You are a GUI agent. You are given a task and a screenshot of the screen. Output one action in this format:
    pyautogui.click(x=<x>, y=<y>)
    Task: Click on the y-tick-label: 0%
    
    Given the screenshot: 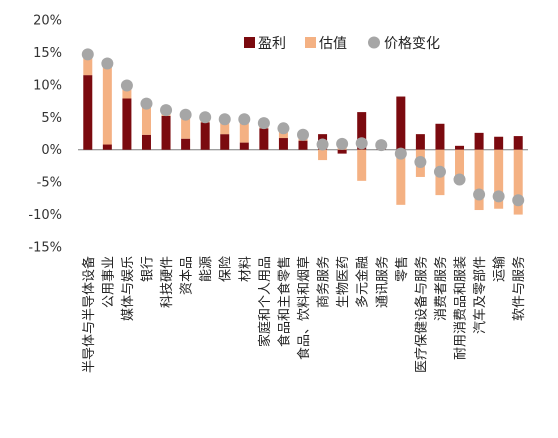 What is the action you would take?
    pyautogui.click(x=51, y=150)
    